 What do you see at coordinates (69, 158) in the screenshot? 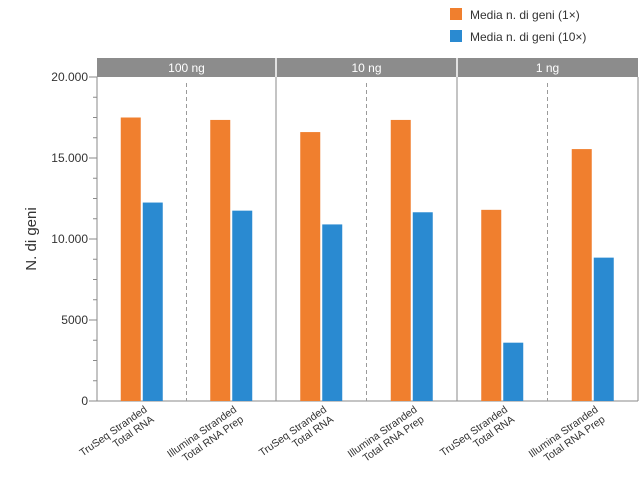
I see `y-tick-label: 15.000` at bounding box center [69, 158].